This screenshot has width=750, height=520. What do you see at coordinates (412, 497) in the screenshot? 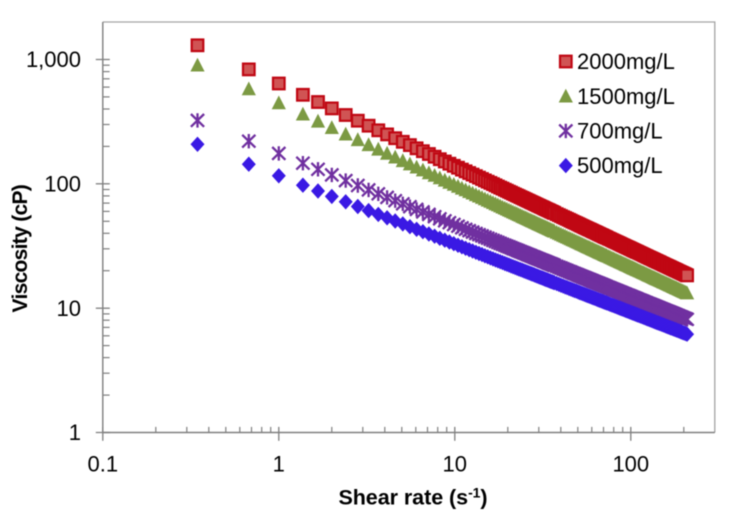
I see `svg-text: Shear rate (s-1)` at bounding box center [412, 497].